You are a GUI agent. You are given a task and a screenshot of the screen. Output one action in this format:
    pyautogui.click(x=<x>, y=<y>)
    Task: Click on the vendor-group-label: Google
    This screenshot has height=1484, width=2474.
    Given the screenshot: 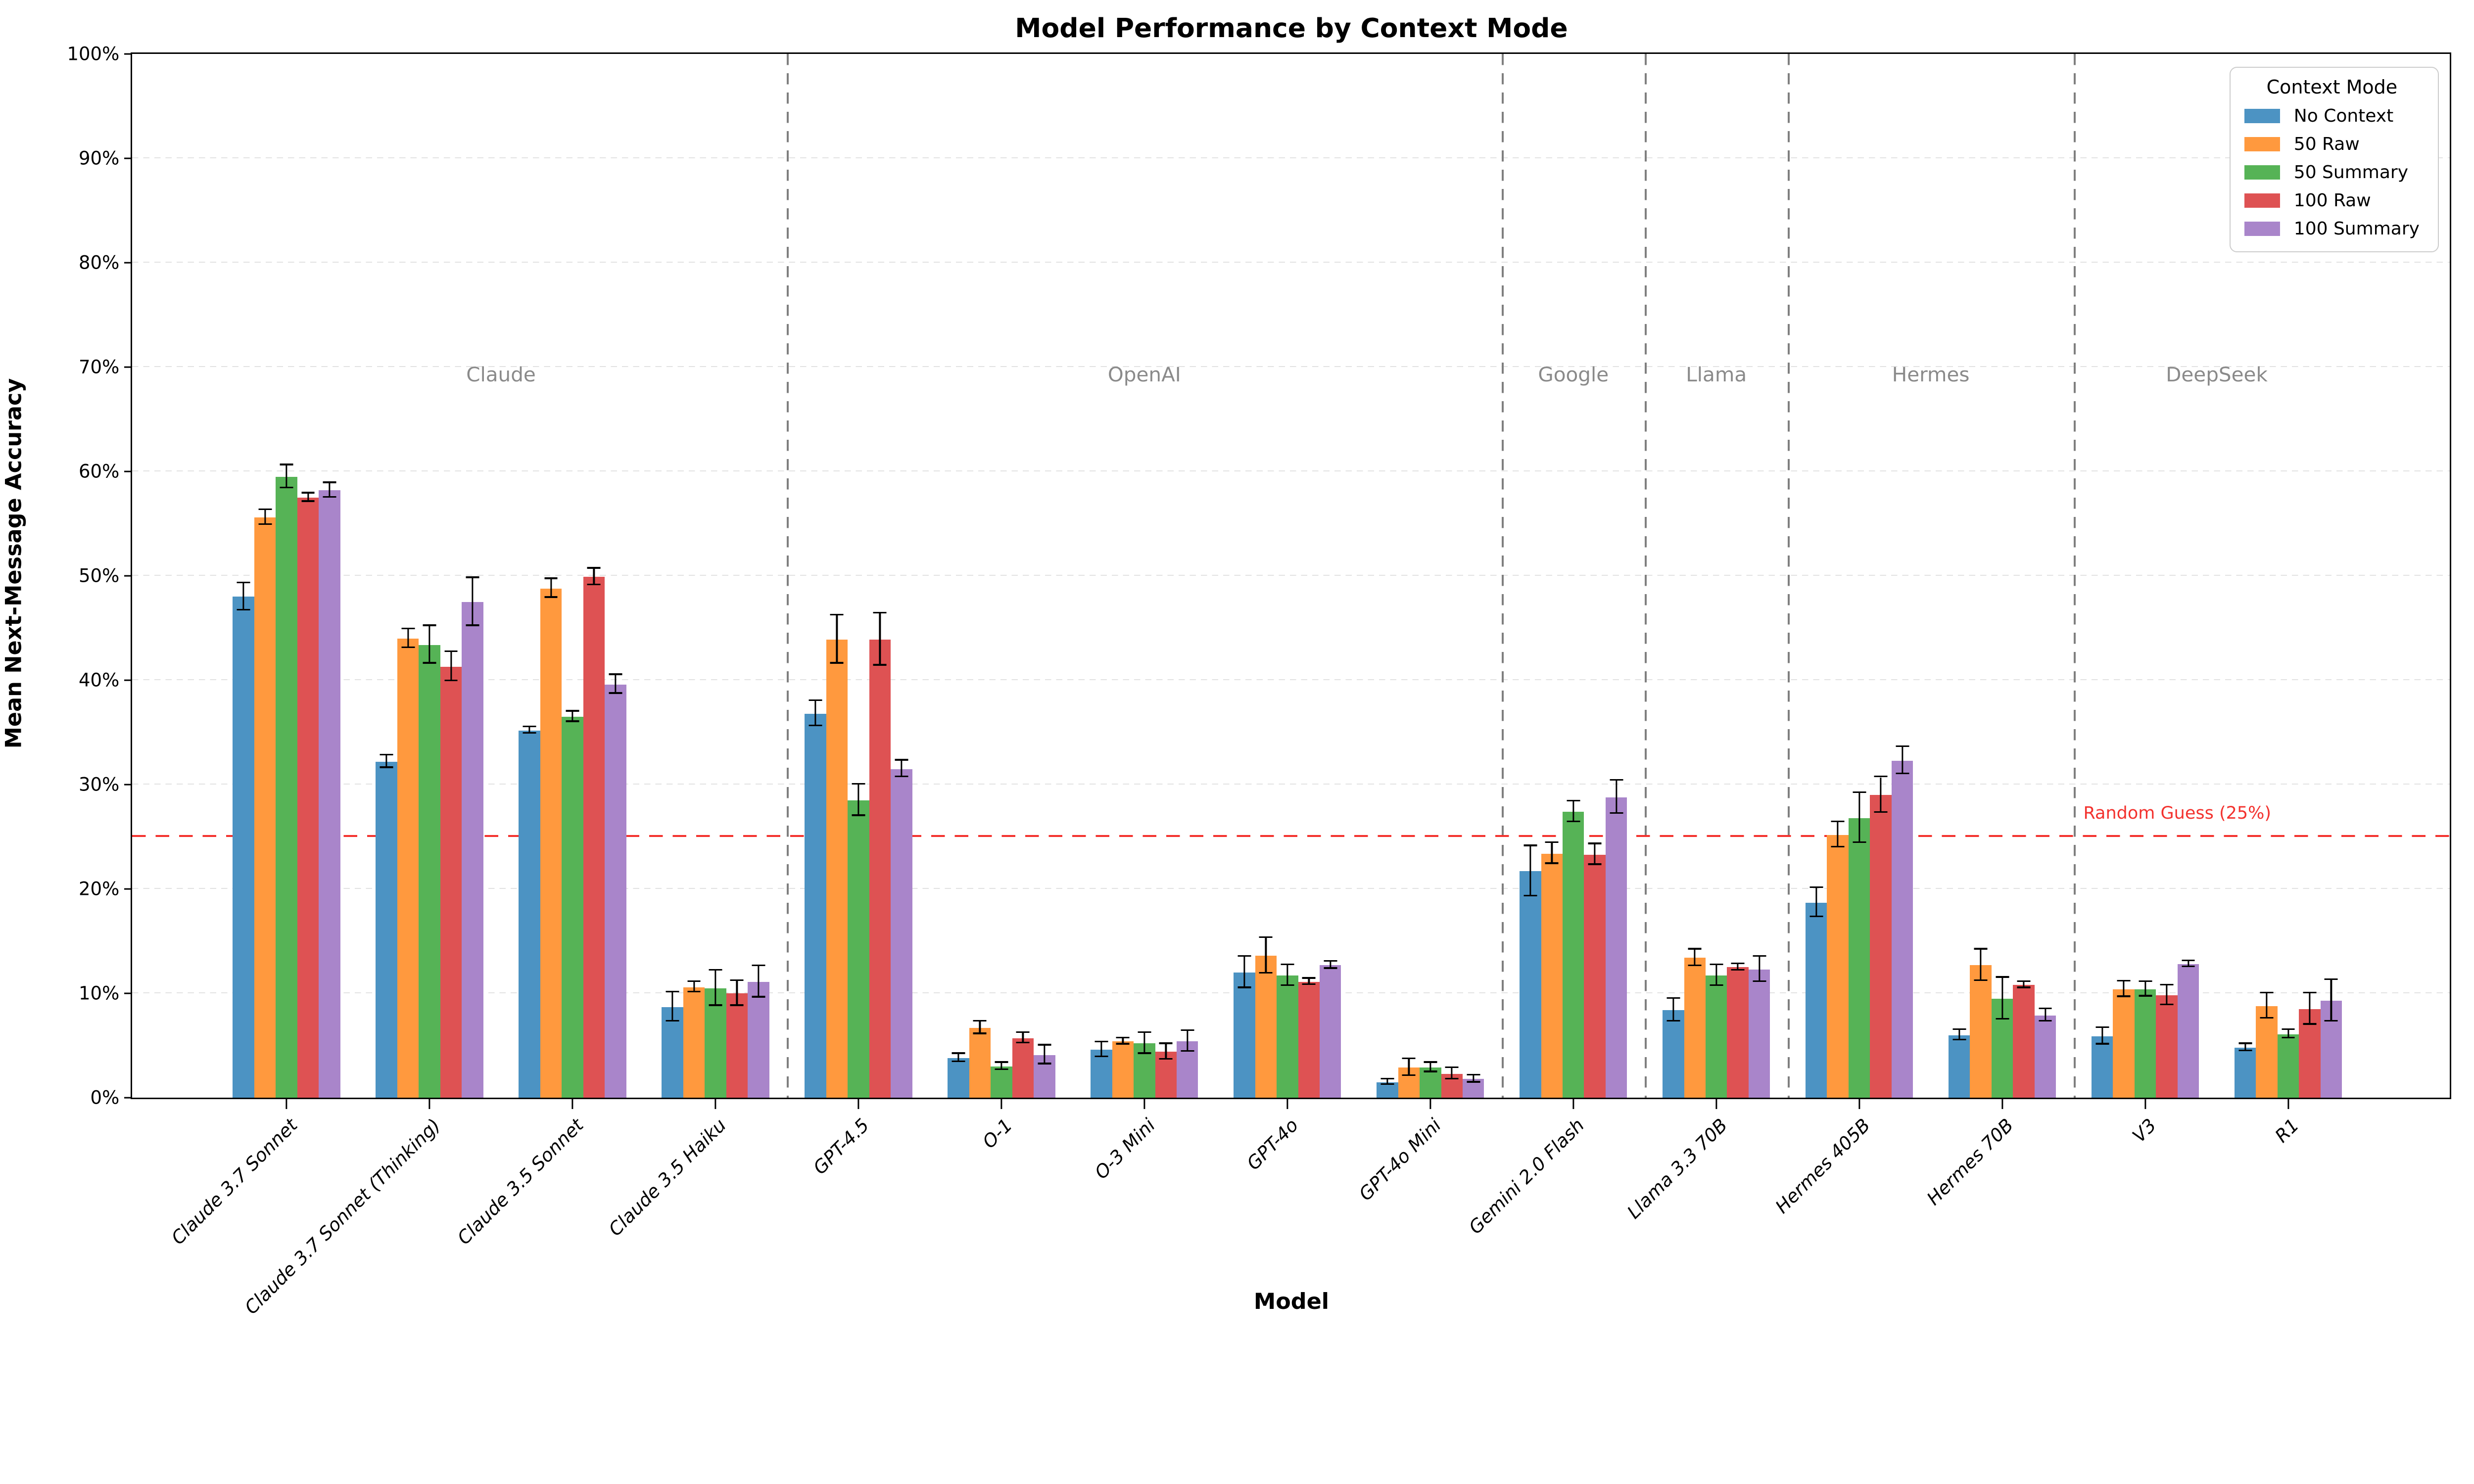 What is the action you would take?
    pyautogui.click(x=1574, y=375)
    